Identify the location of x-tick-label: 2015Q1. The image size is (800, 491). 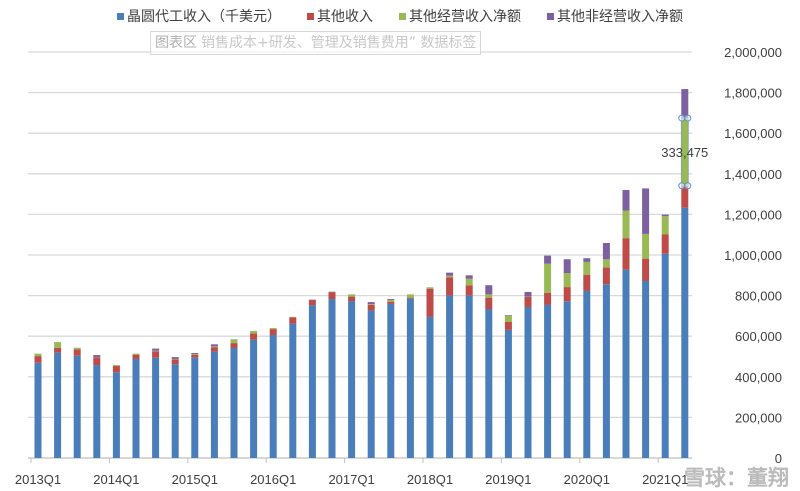
(195, 479).